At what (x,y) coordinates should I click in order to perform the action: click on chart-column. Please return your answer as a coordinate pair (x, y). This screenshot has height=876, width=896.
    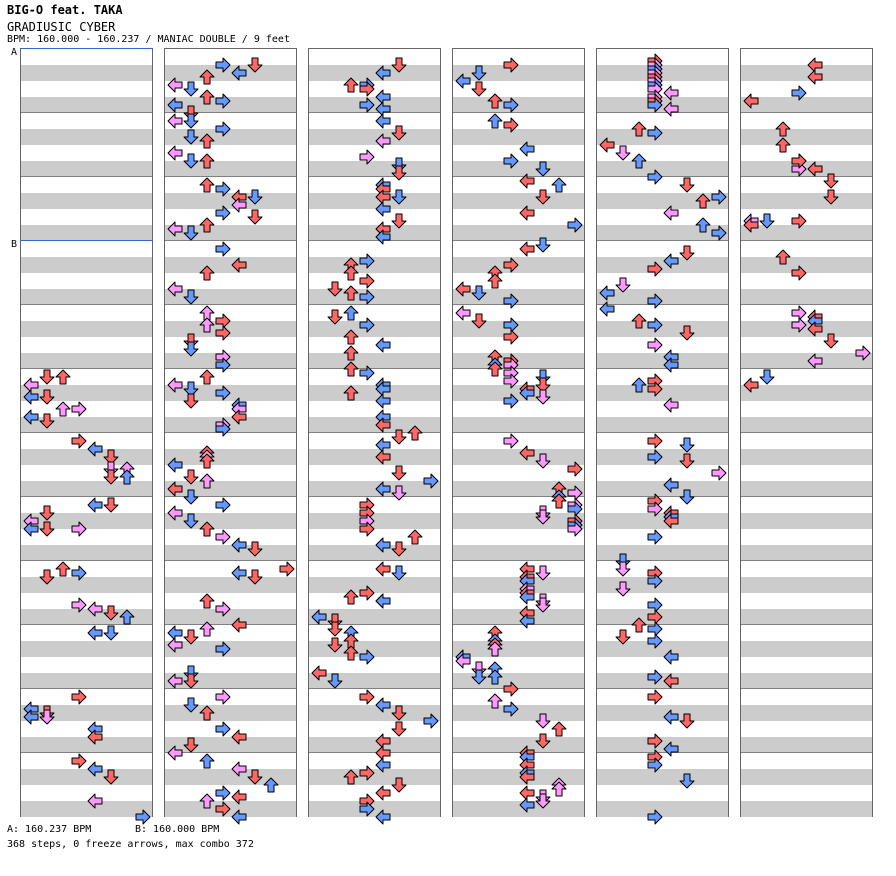
    Looking at the image, I should click on (806, 432).